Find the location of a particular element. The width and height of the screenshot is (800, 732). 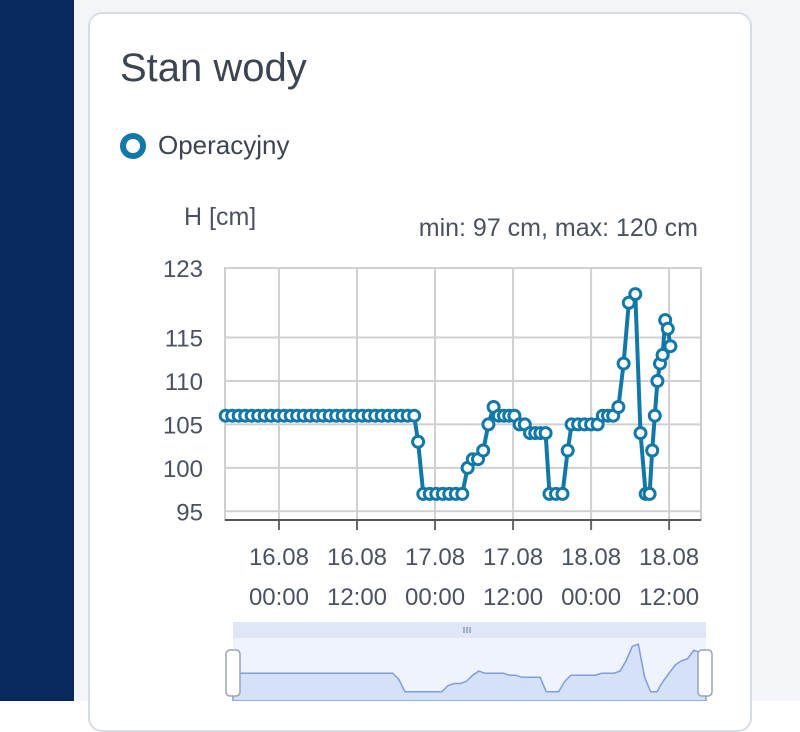

y-tick-label: 100 is located at coordinates (183, 469).